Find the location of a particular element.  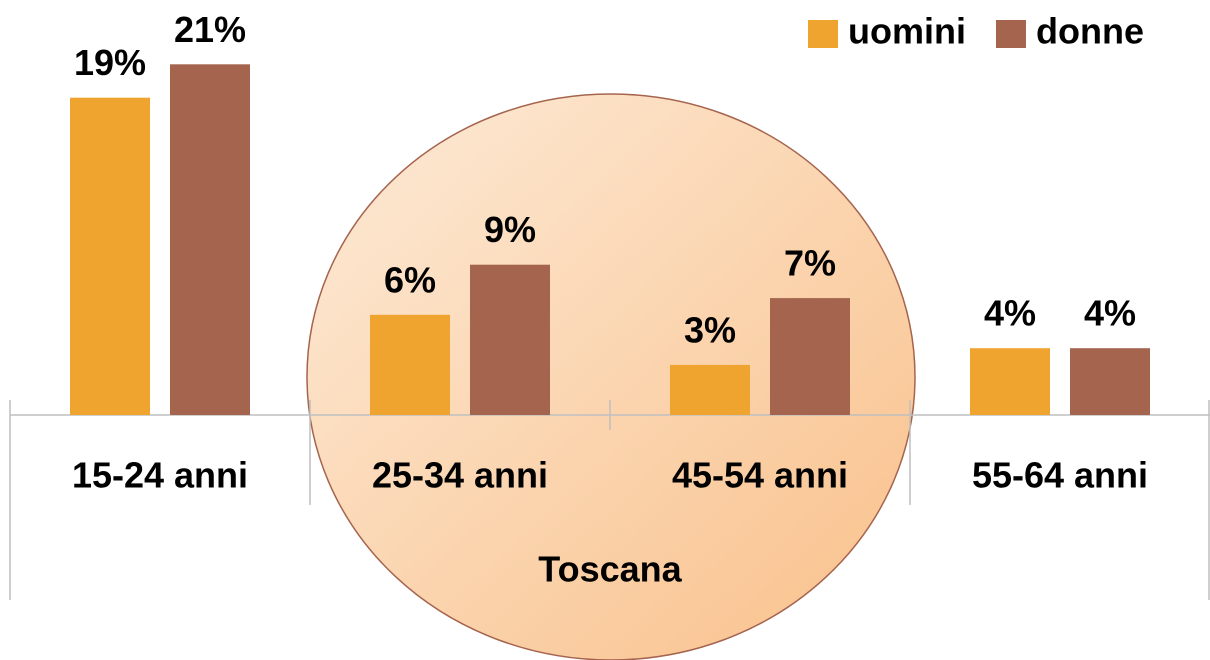

legend-label: donne is located at coordinates (1090, 31).